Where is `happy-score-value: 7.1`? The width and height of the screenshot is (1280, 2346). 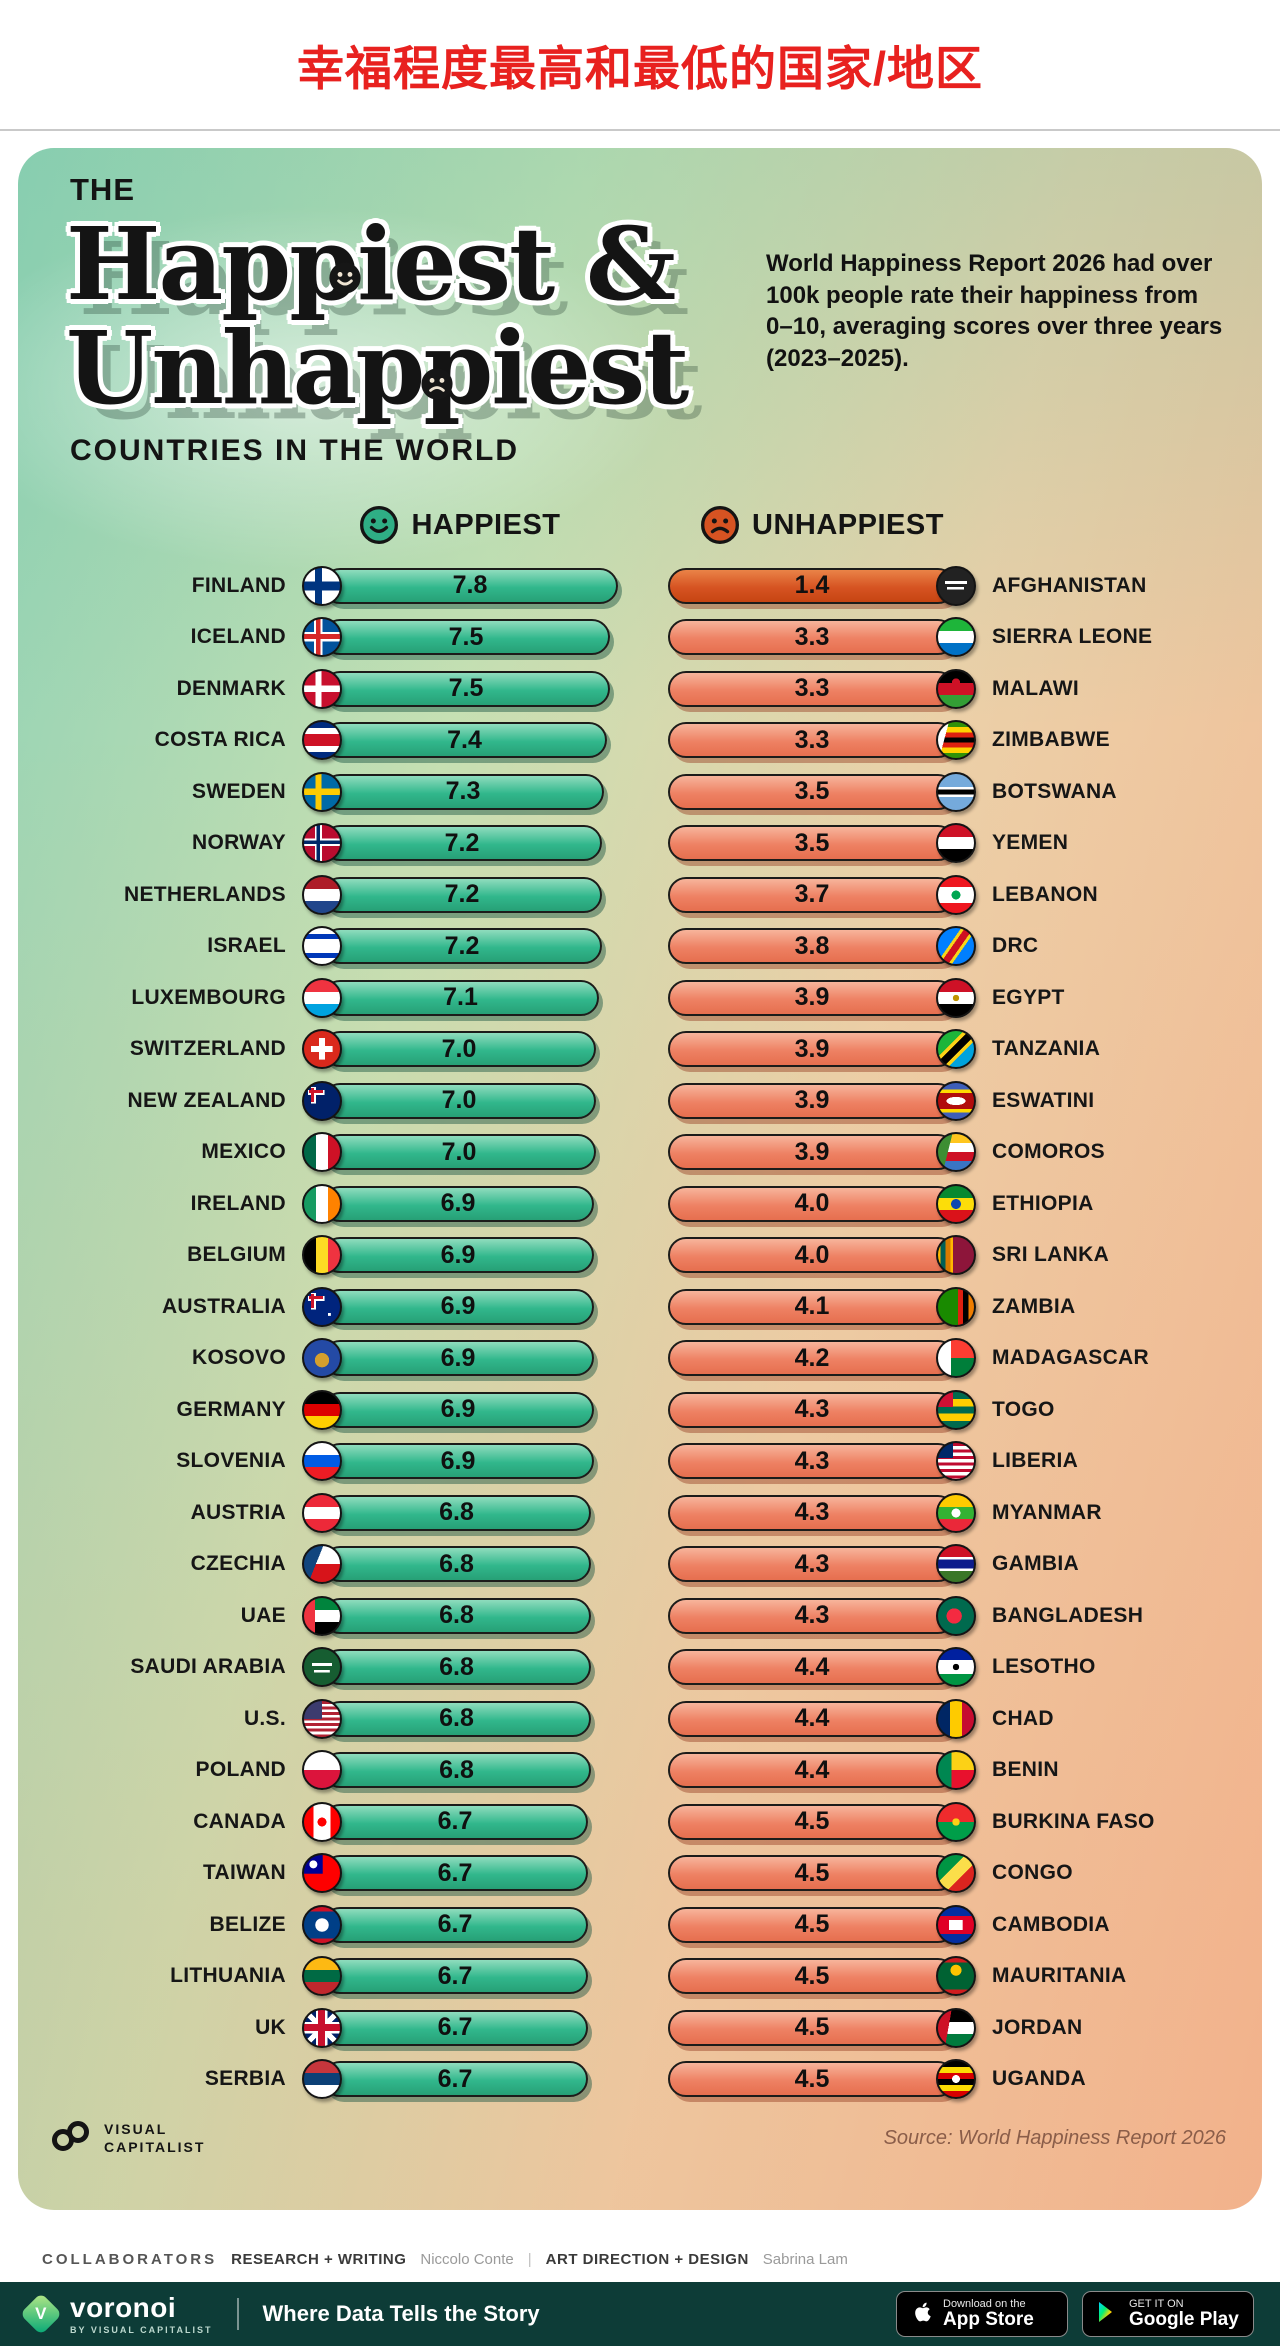 happy-score-value: 7.1 is located at coordinates (460, 997).